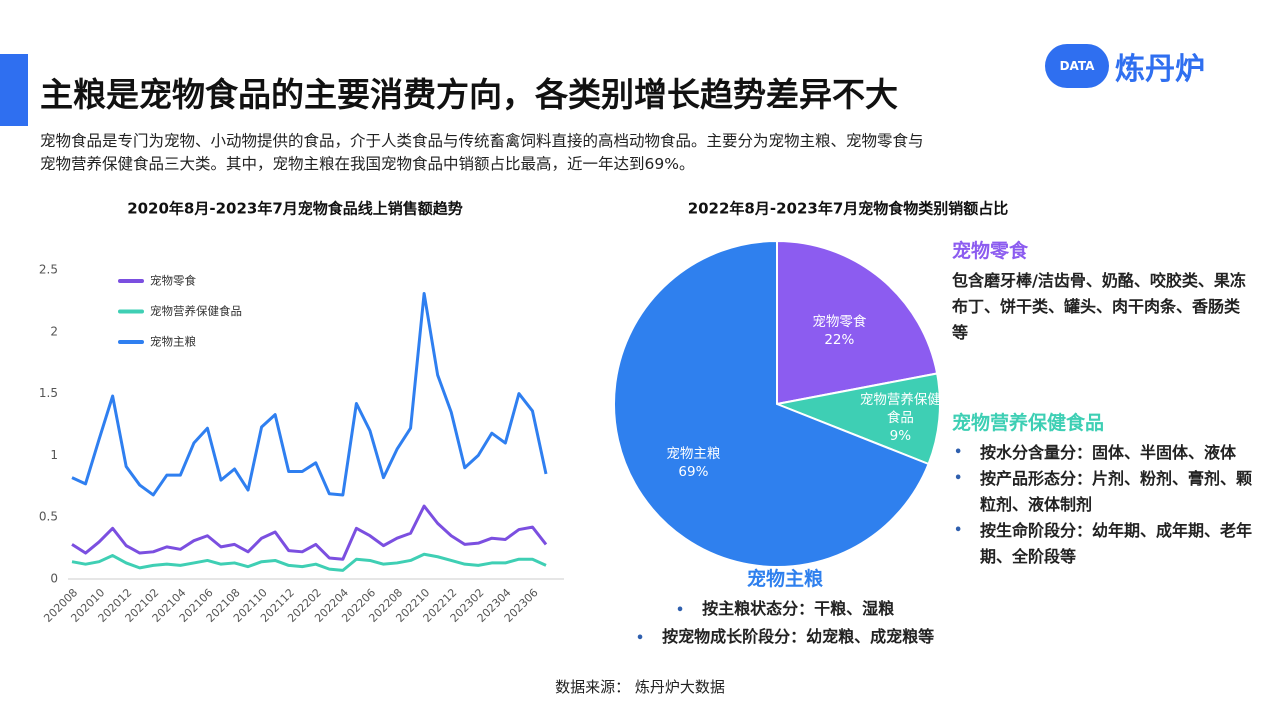  What do you see at coordinates (693, 471) in the screenshot?
I see `slice-value-label: 69%` at bounding box center [693, 471].